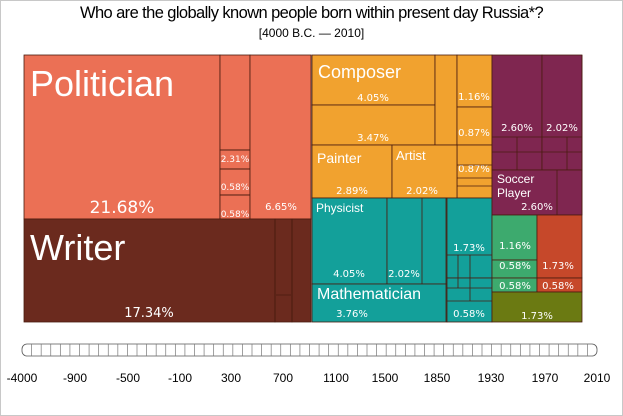 The height and width of the screenshot is (416, 623). I want to click on timeline-tick-label: -100, so click(180, 378).